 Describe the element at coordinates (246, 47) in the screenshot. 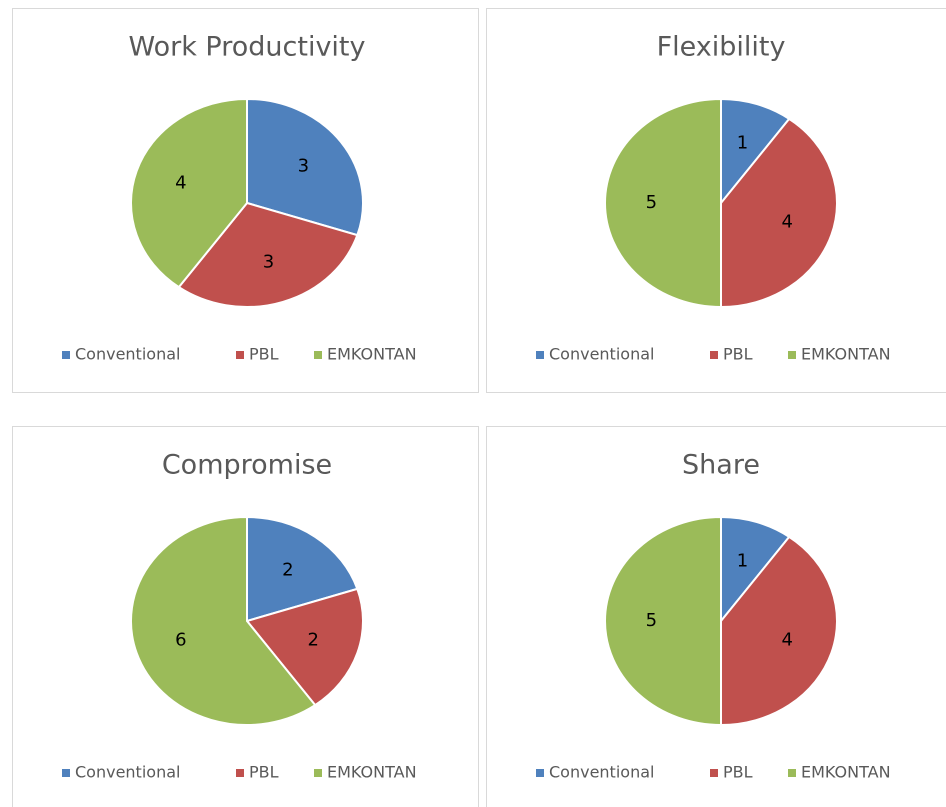

I see `chart-title: Work Productivity` at that location.